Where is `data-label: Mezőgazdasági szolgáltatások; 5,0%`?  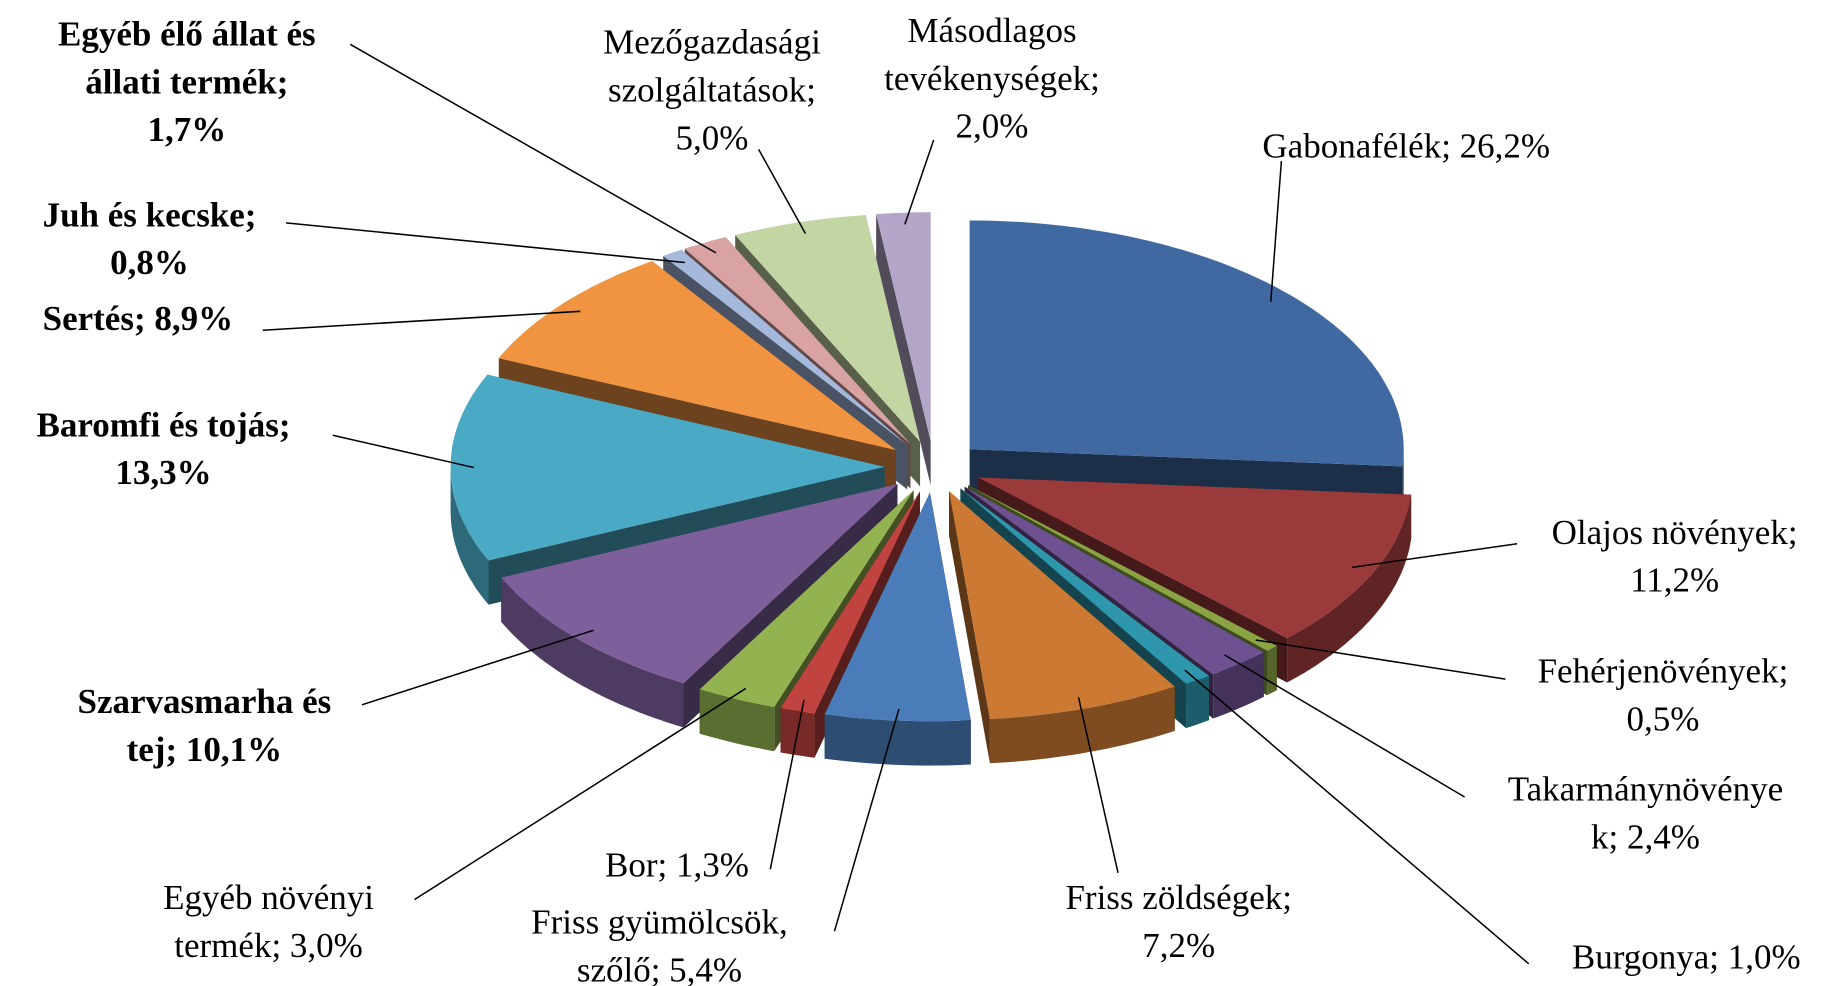
data-label: Mezőgazdasági szolgáltatások; 5,0% is located at coordinates (712, 90).